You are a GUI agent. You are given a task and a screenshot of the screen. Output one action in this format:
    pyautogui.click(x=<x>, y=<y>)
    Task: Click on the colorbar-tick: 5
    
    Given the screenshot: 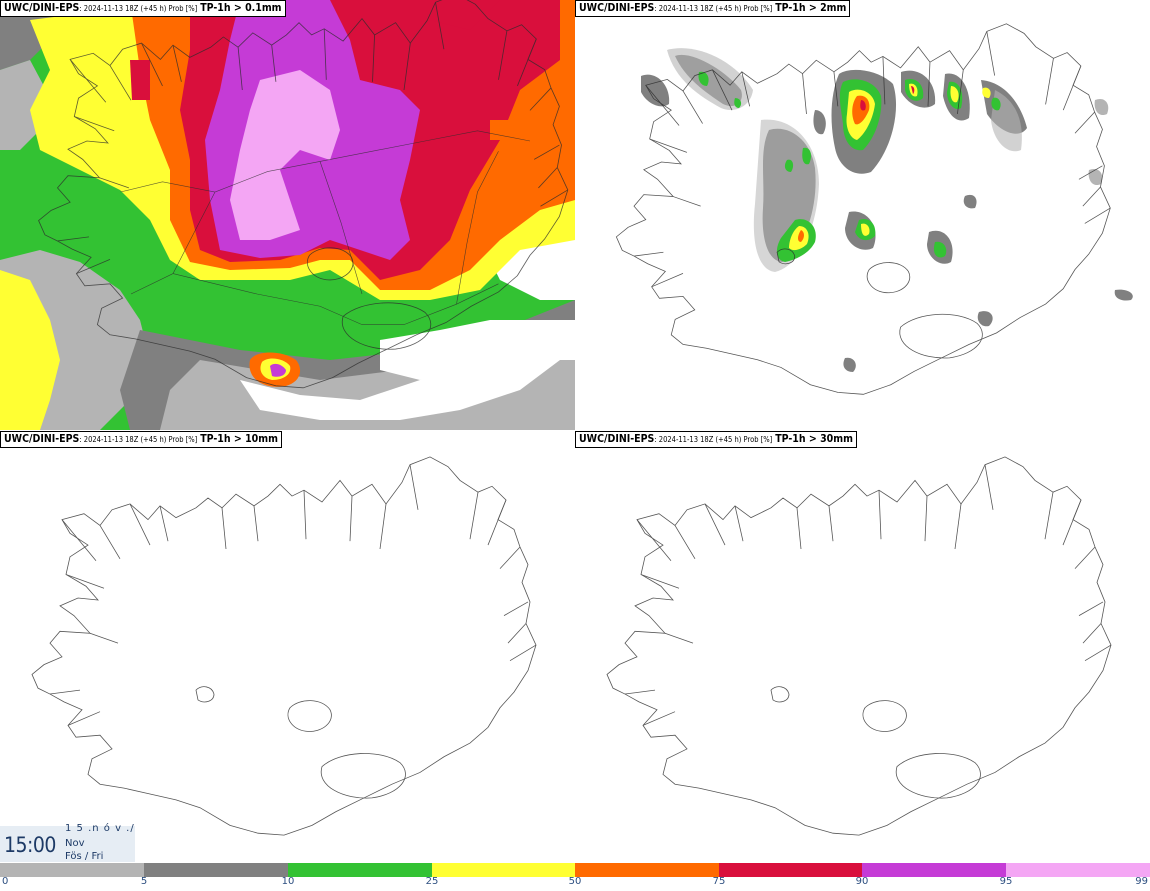 What is the action you would take?
    pyautogui.click(x=144, y=881)
    